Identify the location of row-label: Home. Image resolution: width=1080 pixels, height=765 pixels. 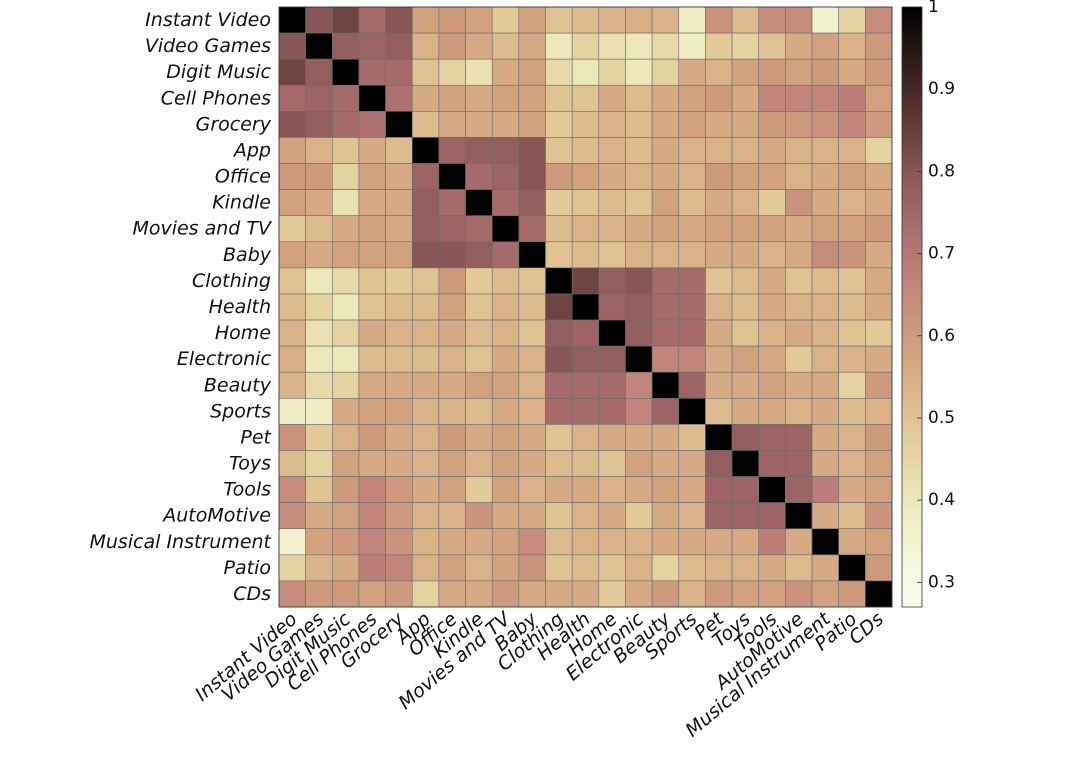
(243, 333).